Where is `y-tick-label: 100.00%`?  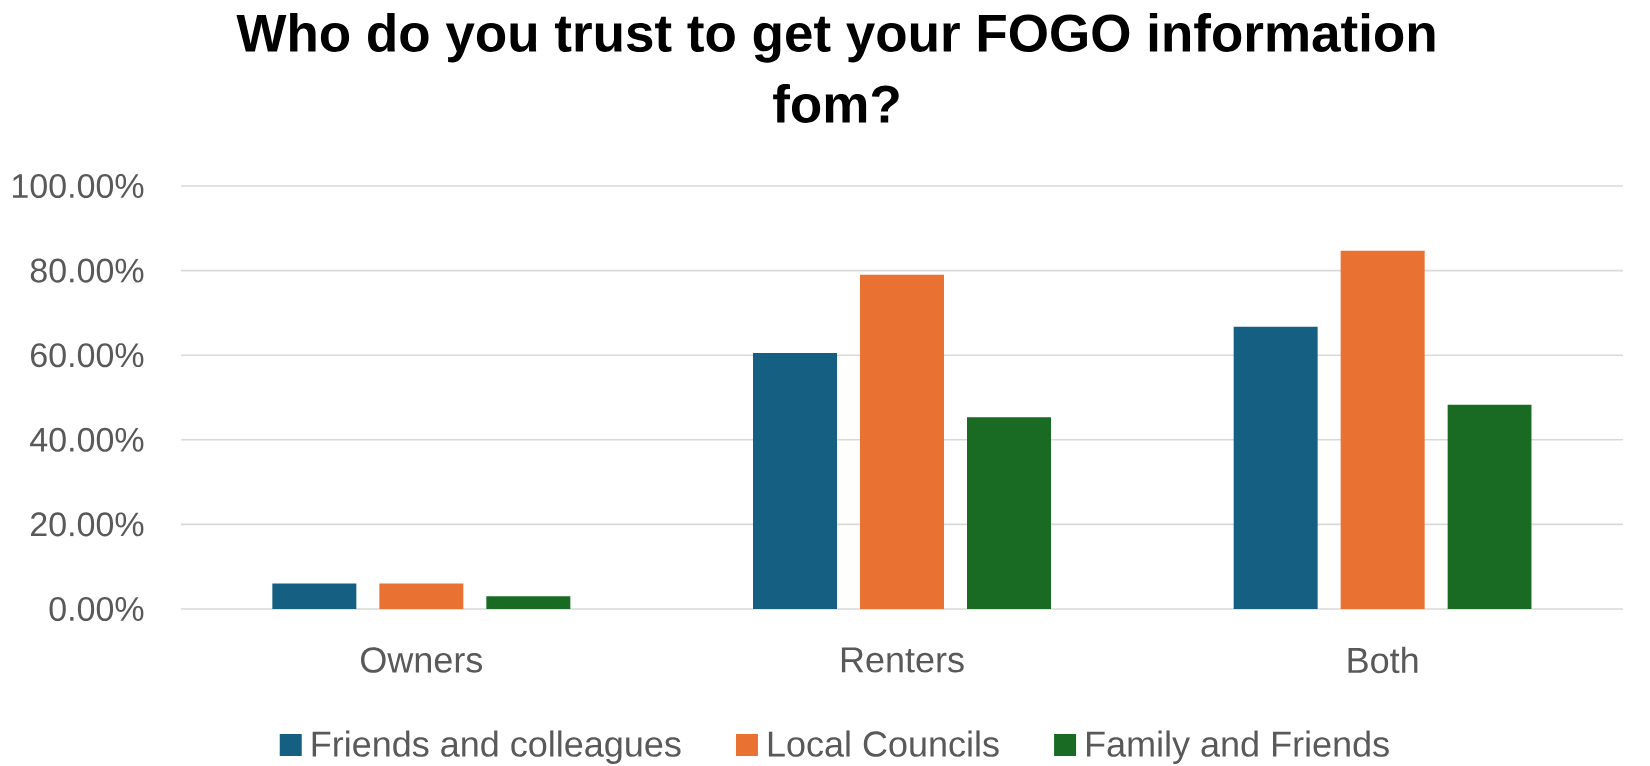 y-tick-label: 100.00% is located at coordinates (78, 186).